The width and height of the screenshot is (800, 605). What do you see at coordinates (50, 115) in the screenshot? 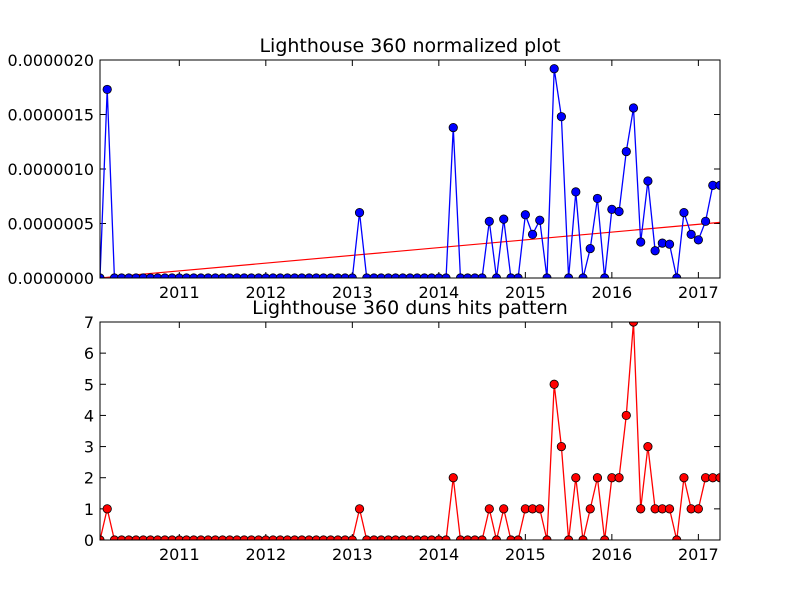
I see `y-tick-label: 0.0000015` at bounding box center [50, 115].